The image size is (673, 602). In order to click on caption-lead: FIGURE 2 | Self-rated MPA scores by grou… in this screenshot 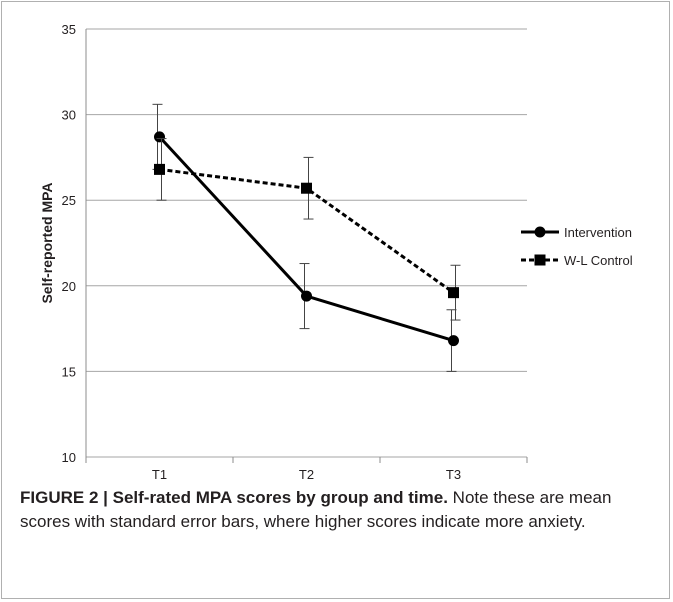, I will do `click(234, 497)`.